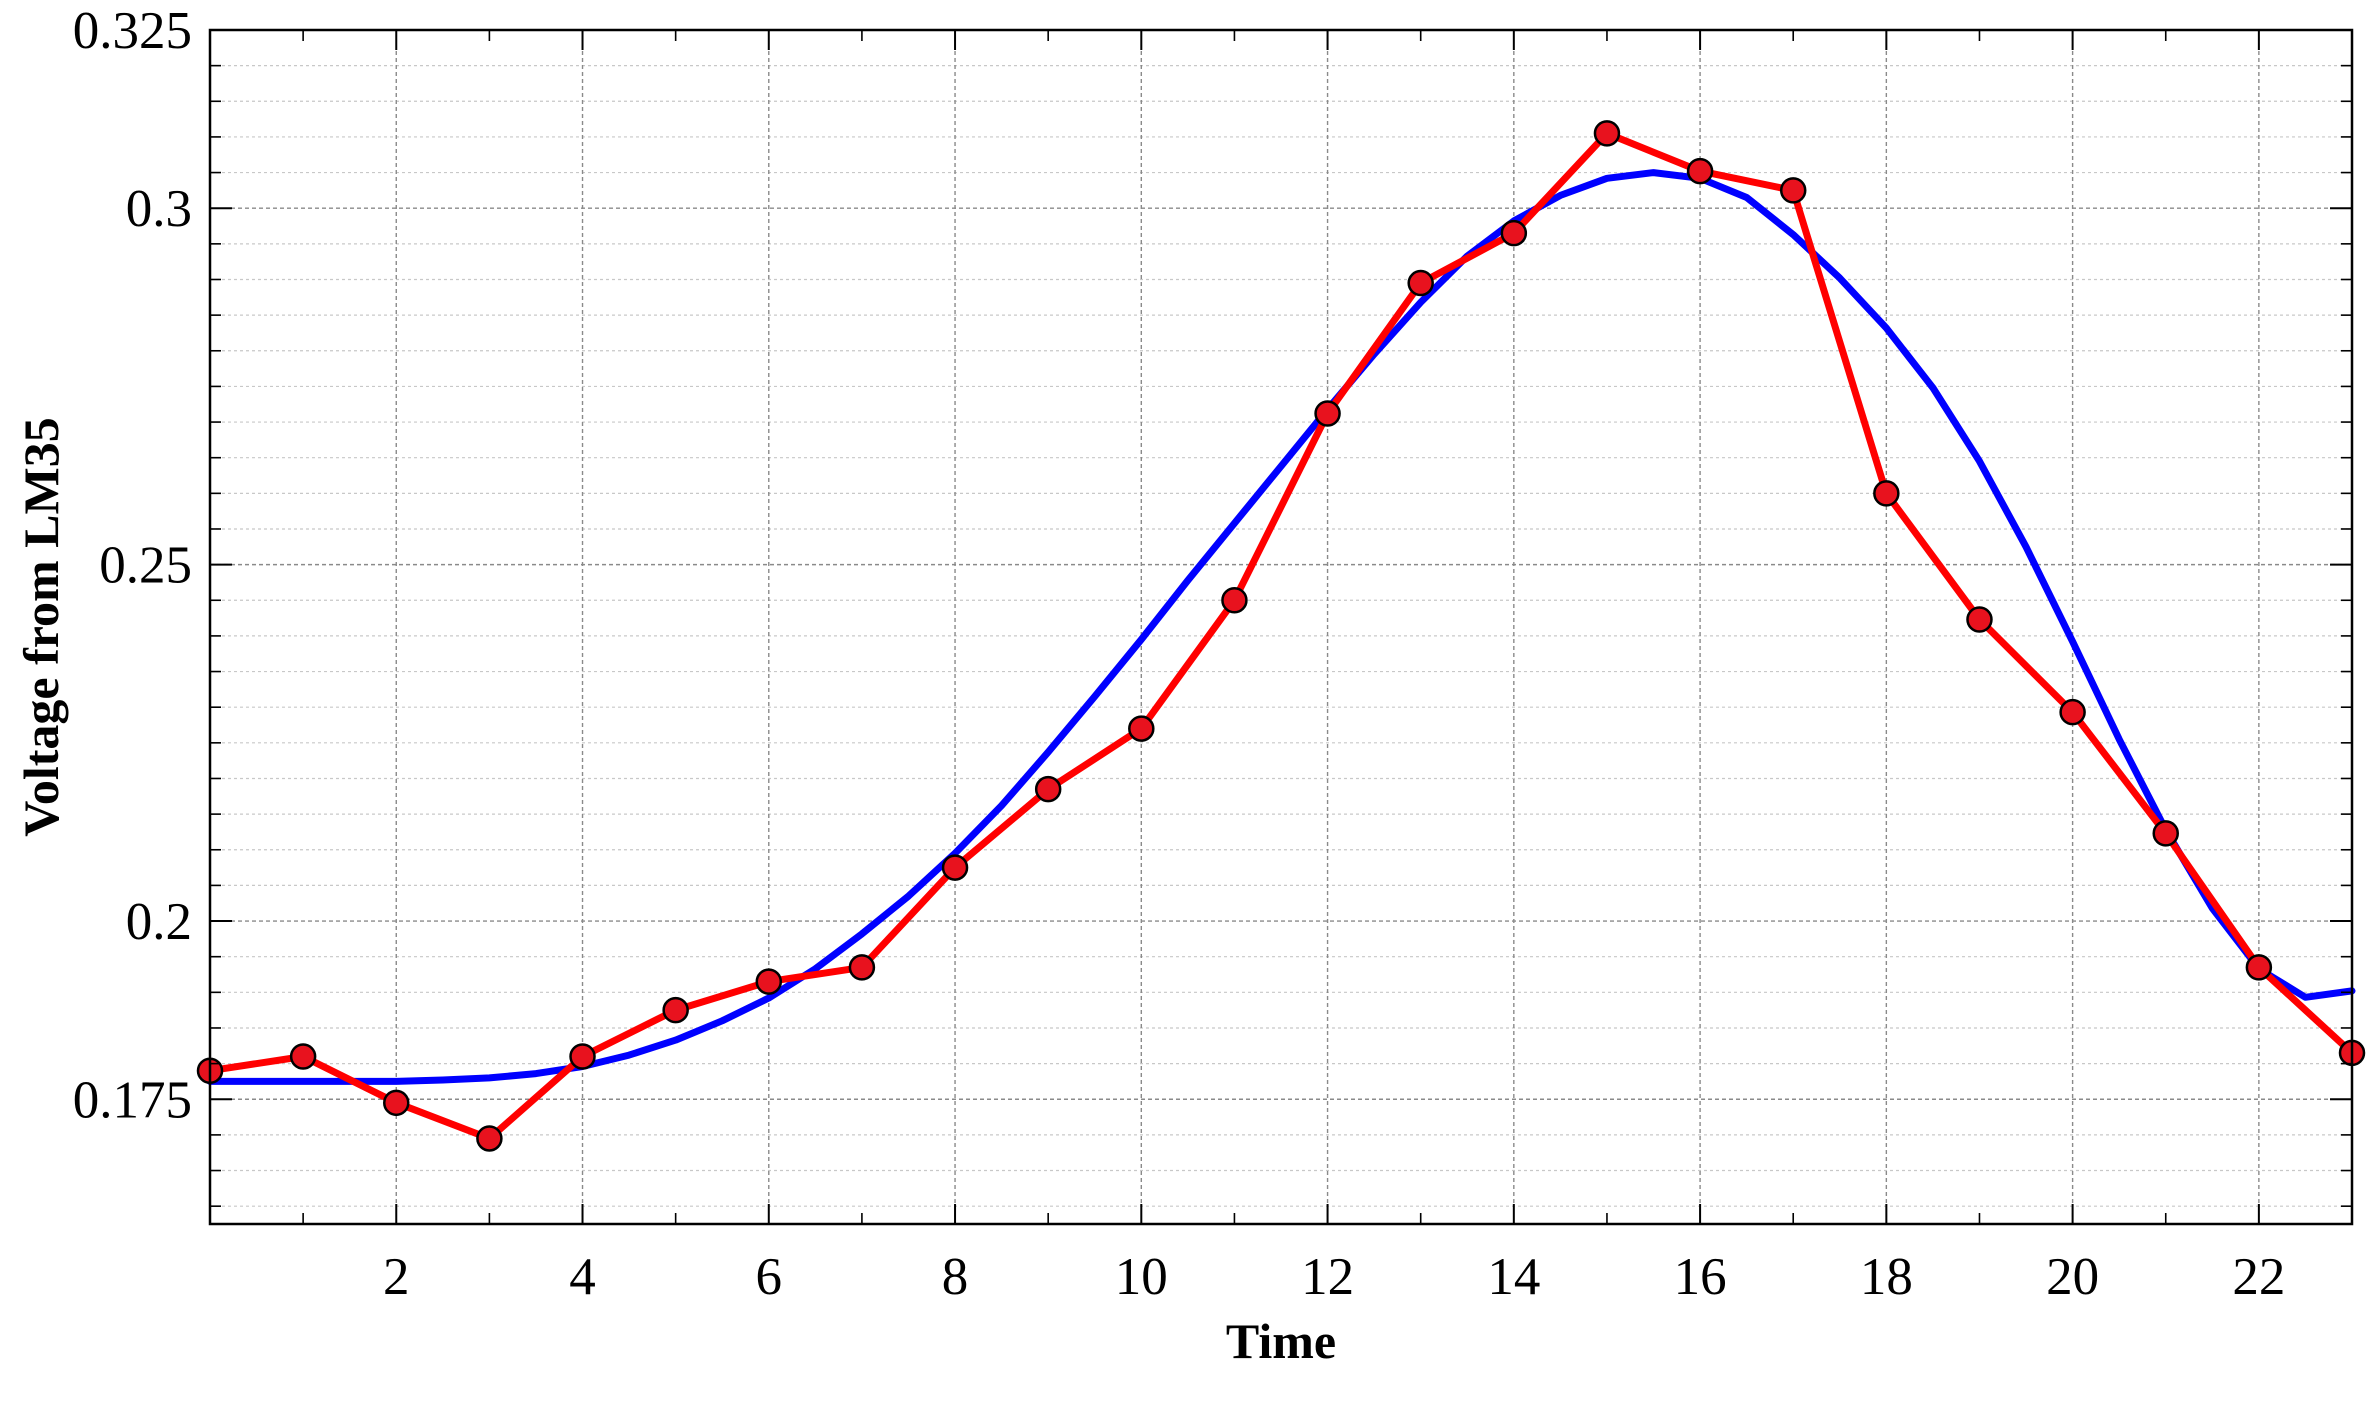  What do you see at coordinates (1700, 1277) in the screenshot?
I see `x-tick-label: 16` at bounding box center [1700, 1277].